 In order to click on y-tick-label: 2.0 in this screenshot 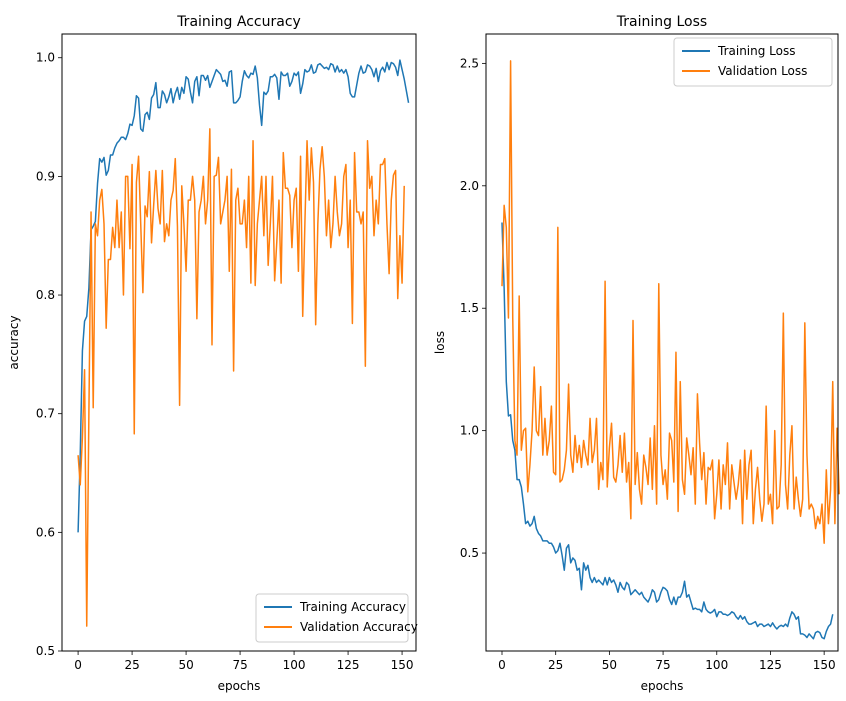, I will do `click(469, 186)`.